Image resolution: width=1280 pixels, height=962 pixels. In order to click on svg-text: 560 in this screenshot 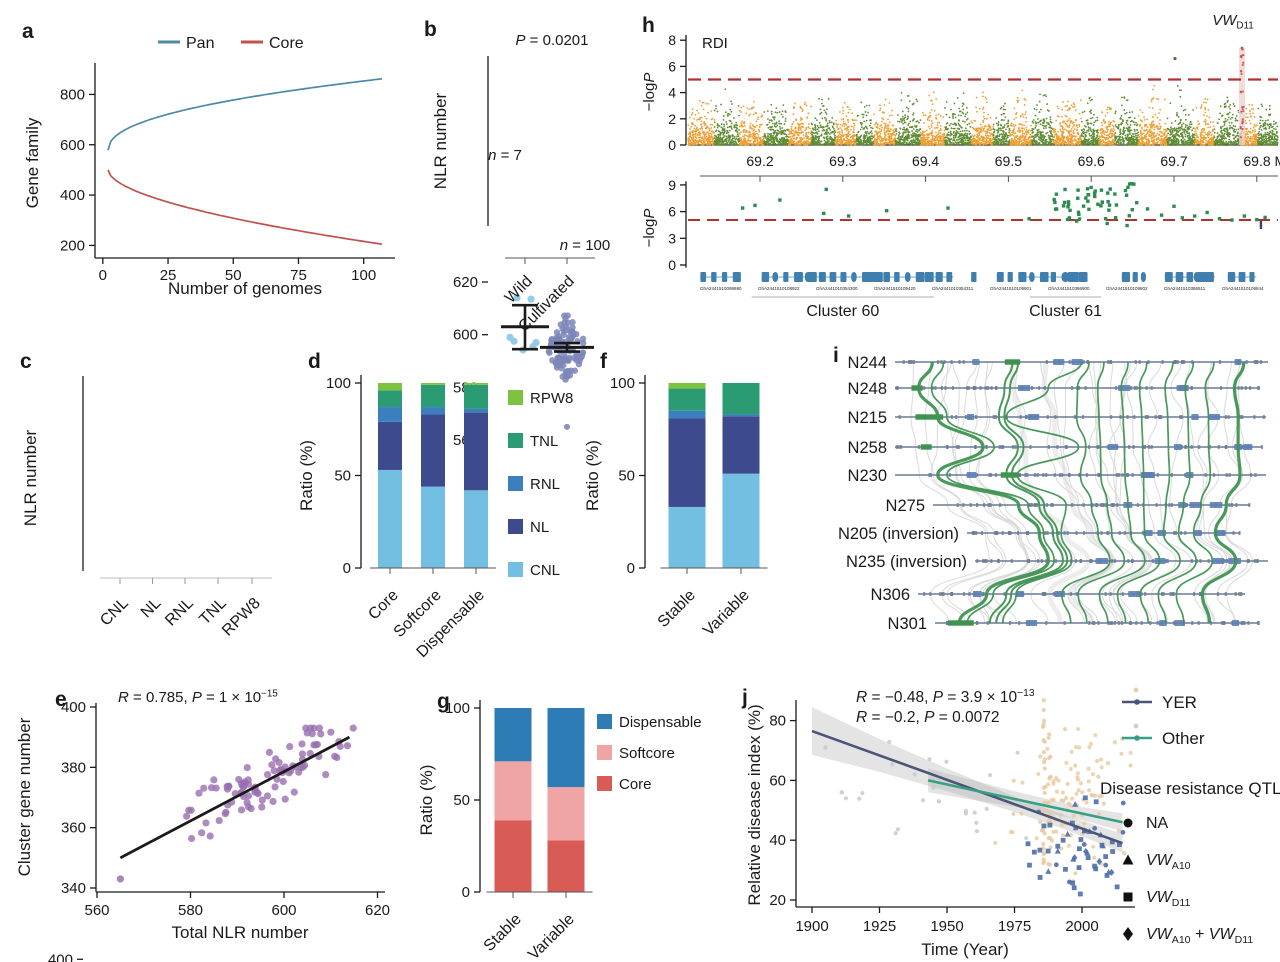, I will do `click(96, 910)`.